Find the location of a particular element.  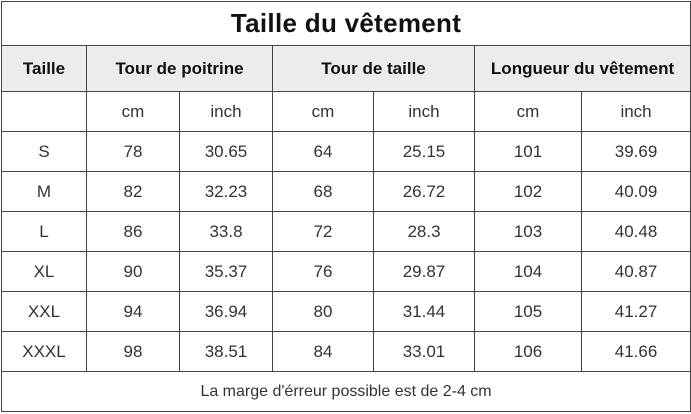

table-row: XL 90 35.37 76 29.87 104 40.87 is located at coordinates (346, 271).